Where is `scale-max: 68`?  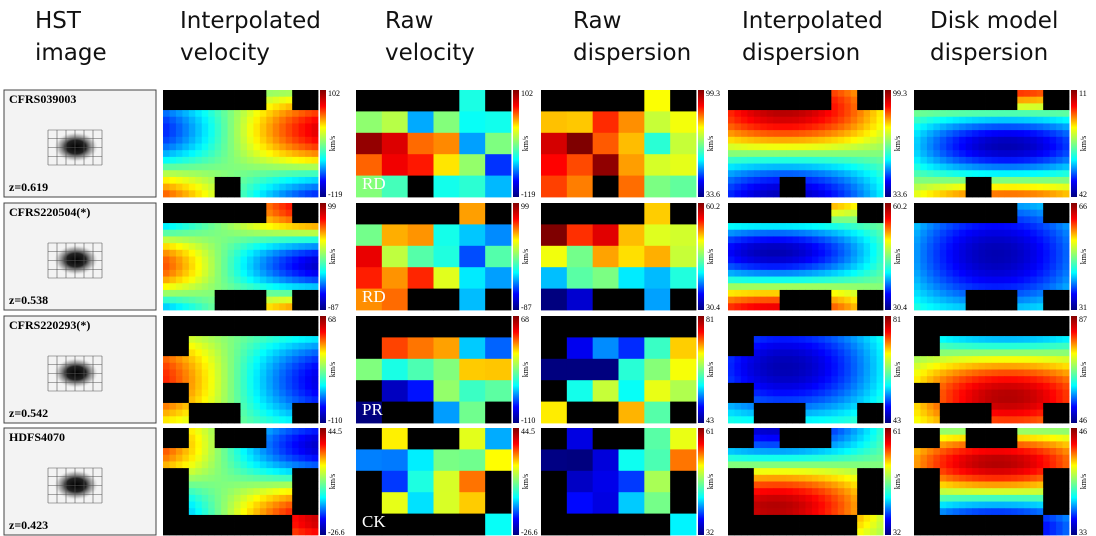 scale-max: 68 is located at coordinates (525, 319).